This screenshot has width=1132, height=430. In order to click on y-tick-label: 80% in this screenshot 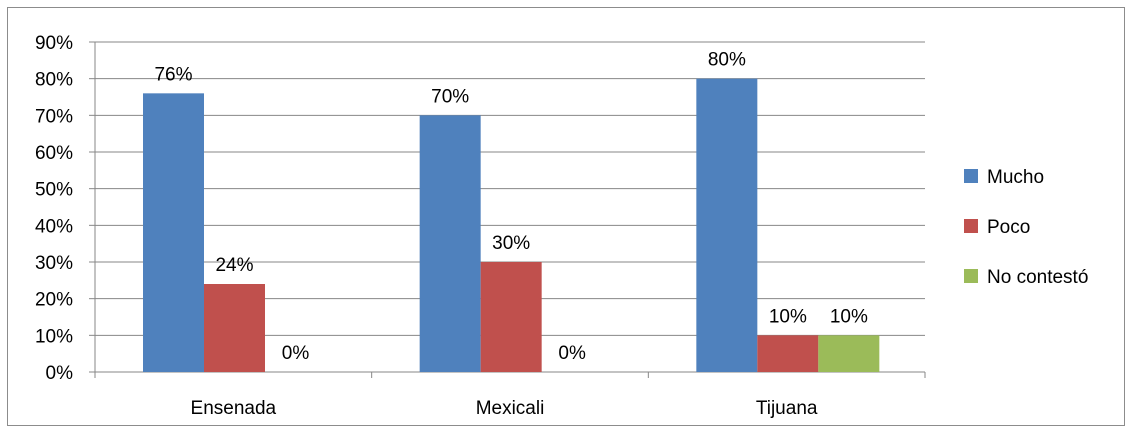, I will do `click(54, 80)`.